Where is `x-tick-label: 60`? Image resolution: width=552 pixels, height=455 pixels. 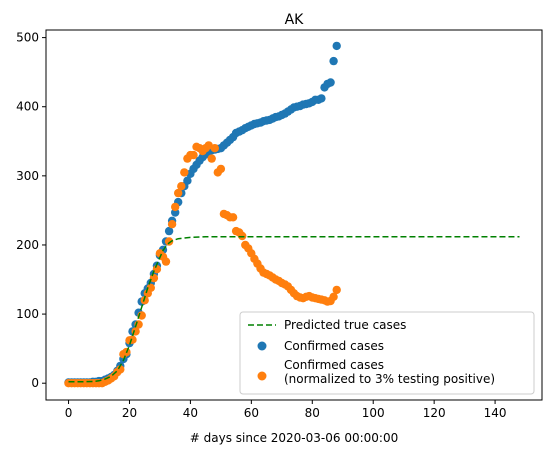 x-tick-label: 60 is located at coordinates (251, 413).